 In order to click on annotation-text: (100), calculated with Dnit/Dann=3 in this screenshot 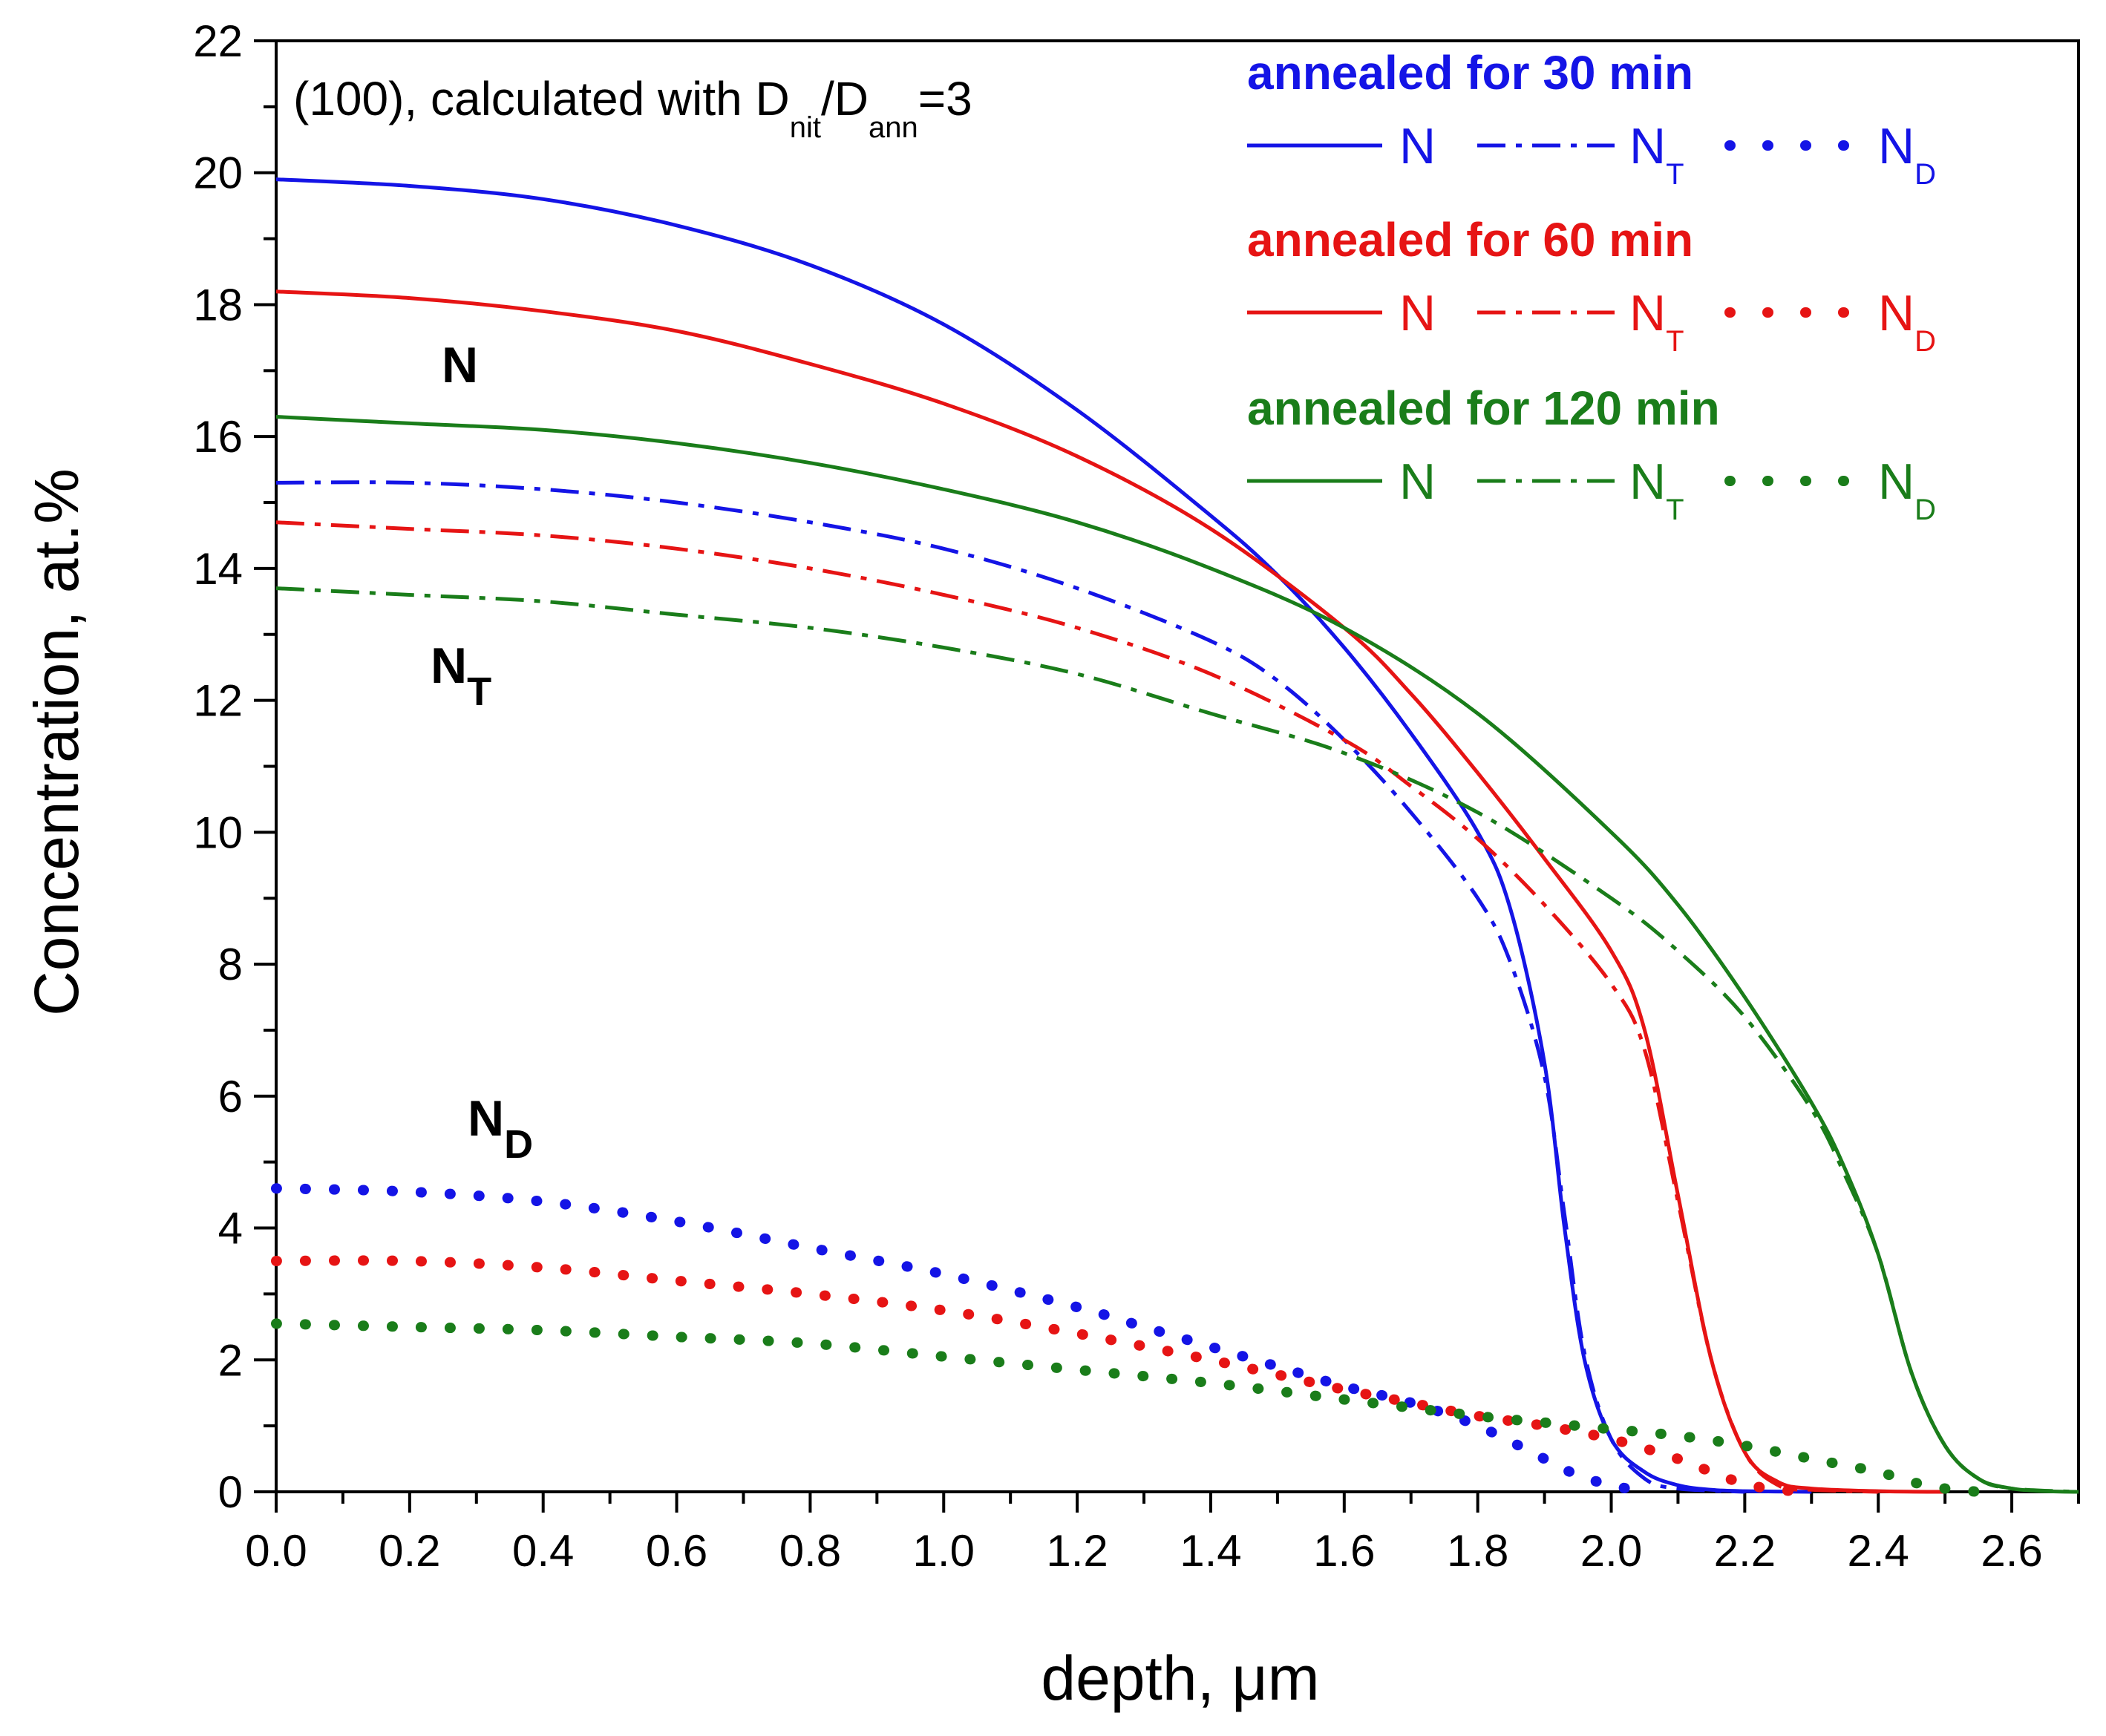, I will do `click(632, 108)`.